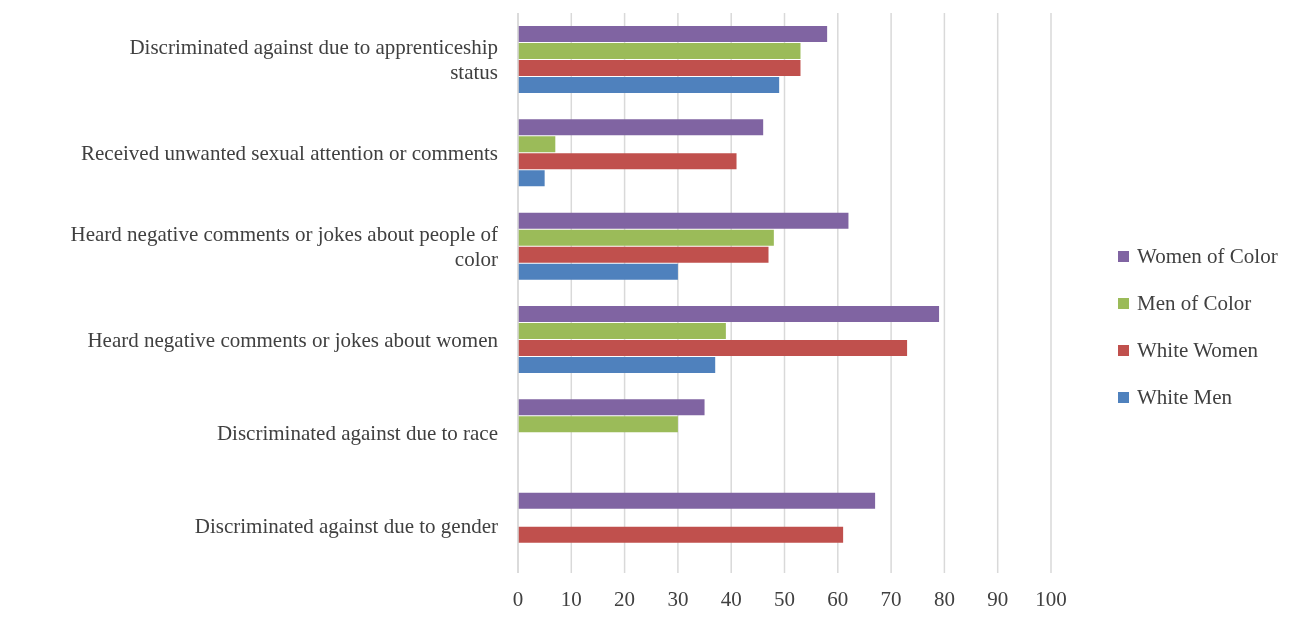 The height and width of the screenshot is (623, 1302). What do you see at coordinates (1051, 598) in the screenshot?
I see `x-tick-label: 100` at bounding box center [1051, 598].